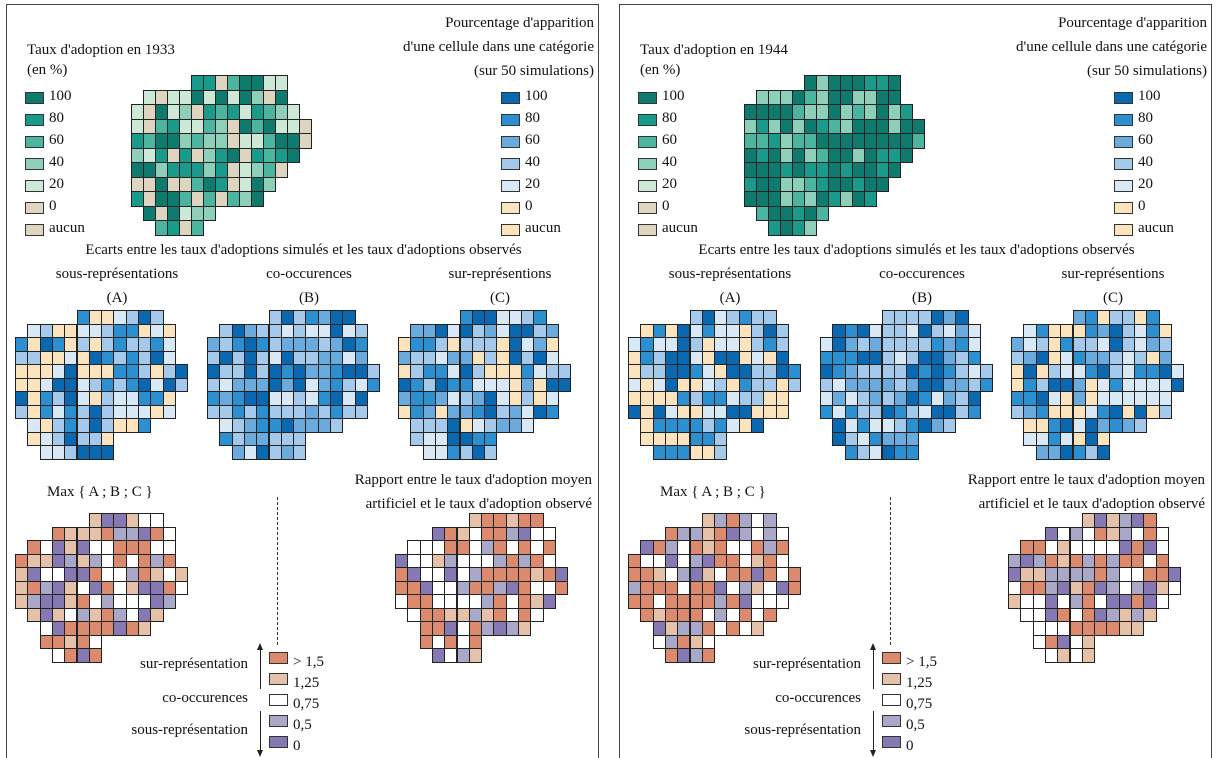 The width and height of the screenshot is (1220, 758). Describe the element at coordinates (260, 734) in the screenshot. I see `under-arrow` at that location.